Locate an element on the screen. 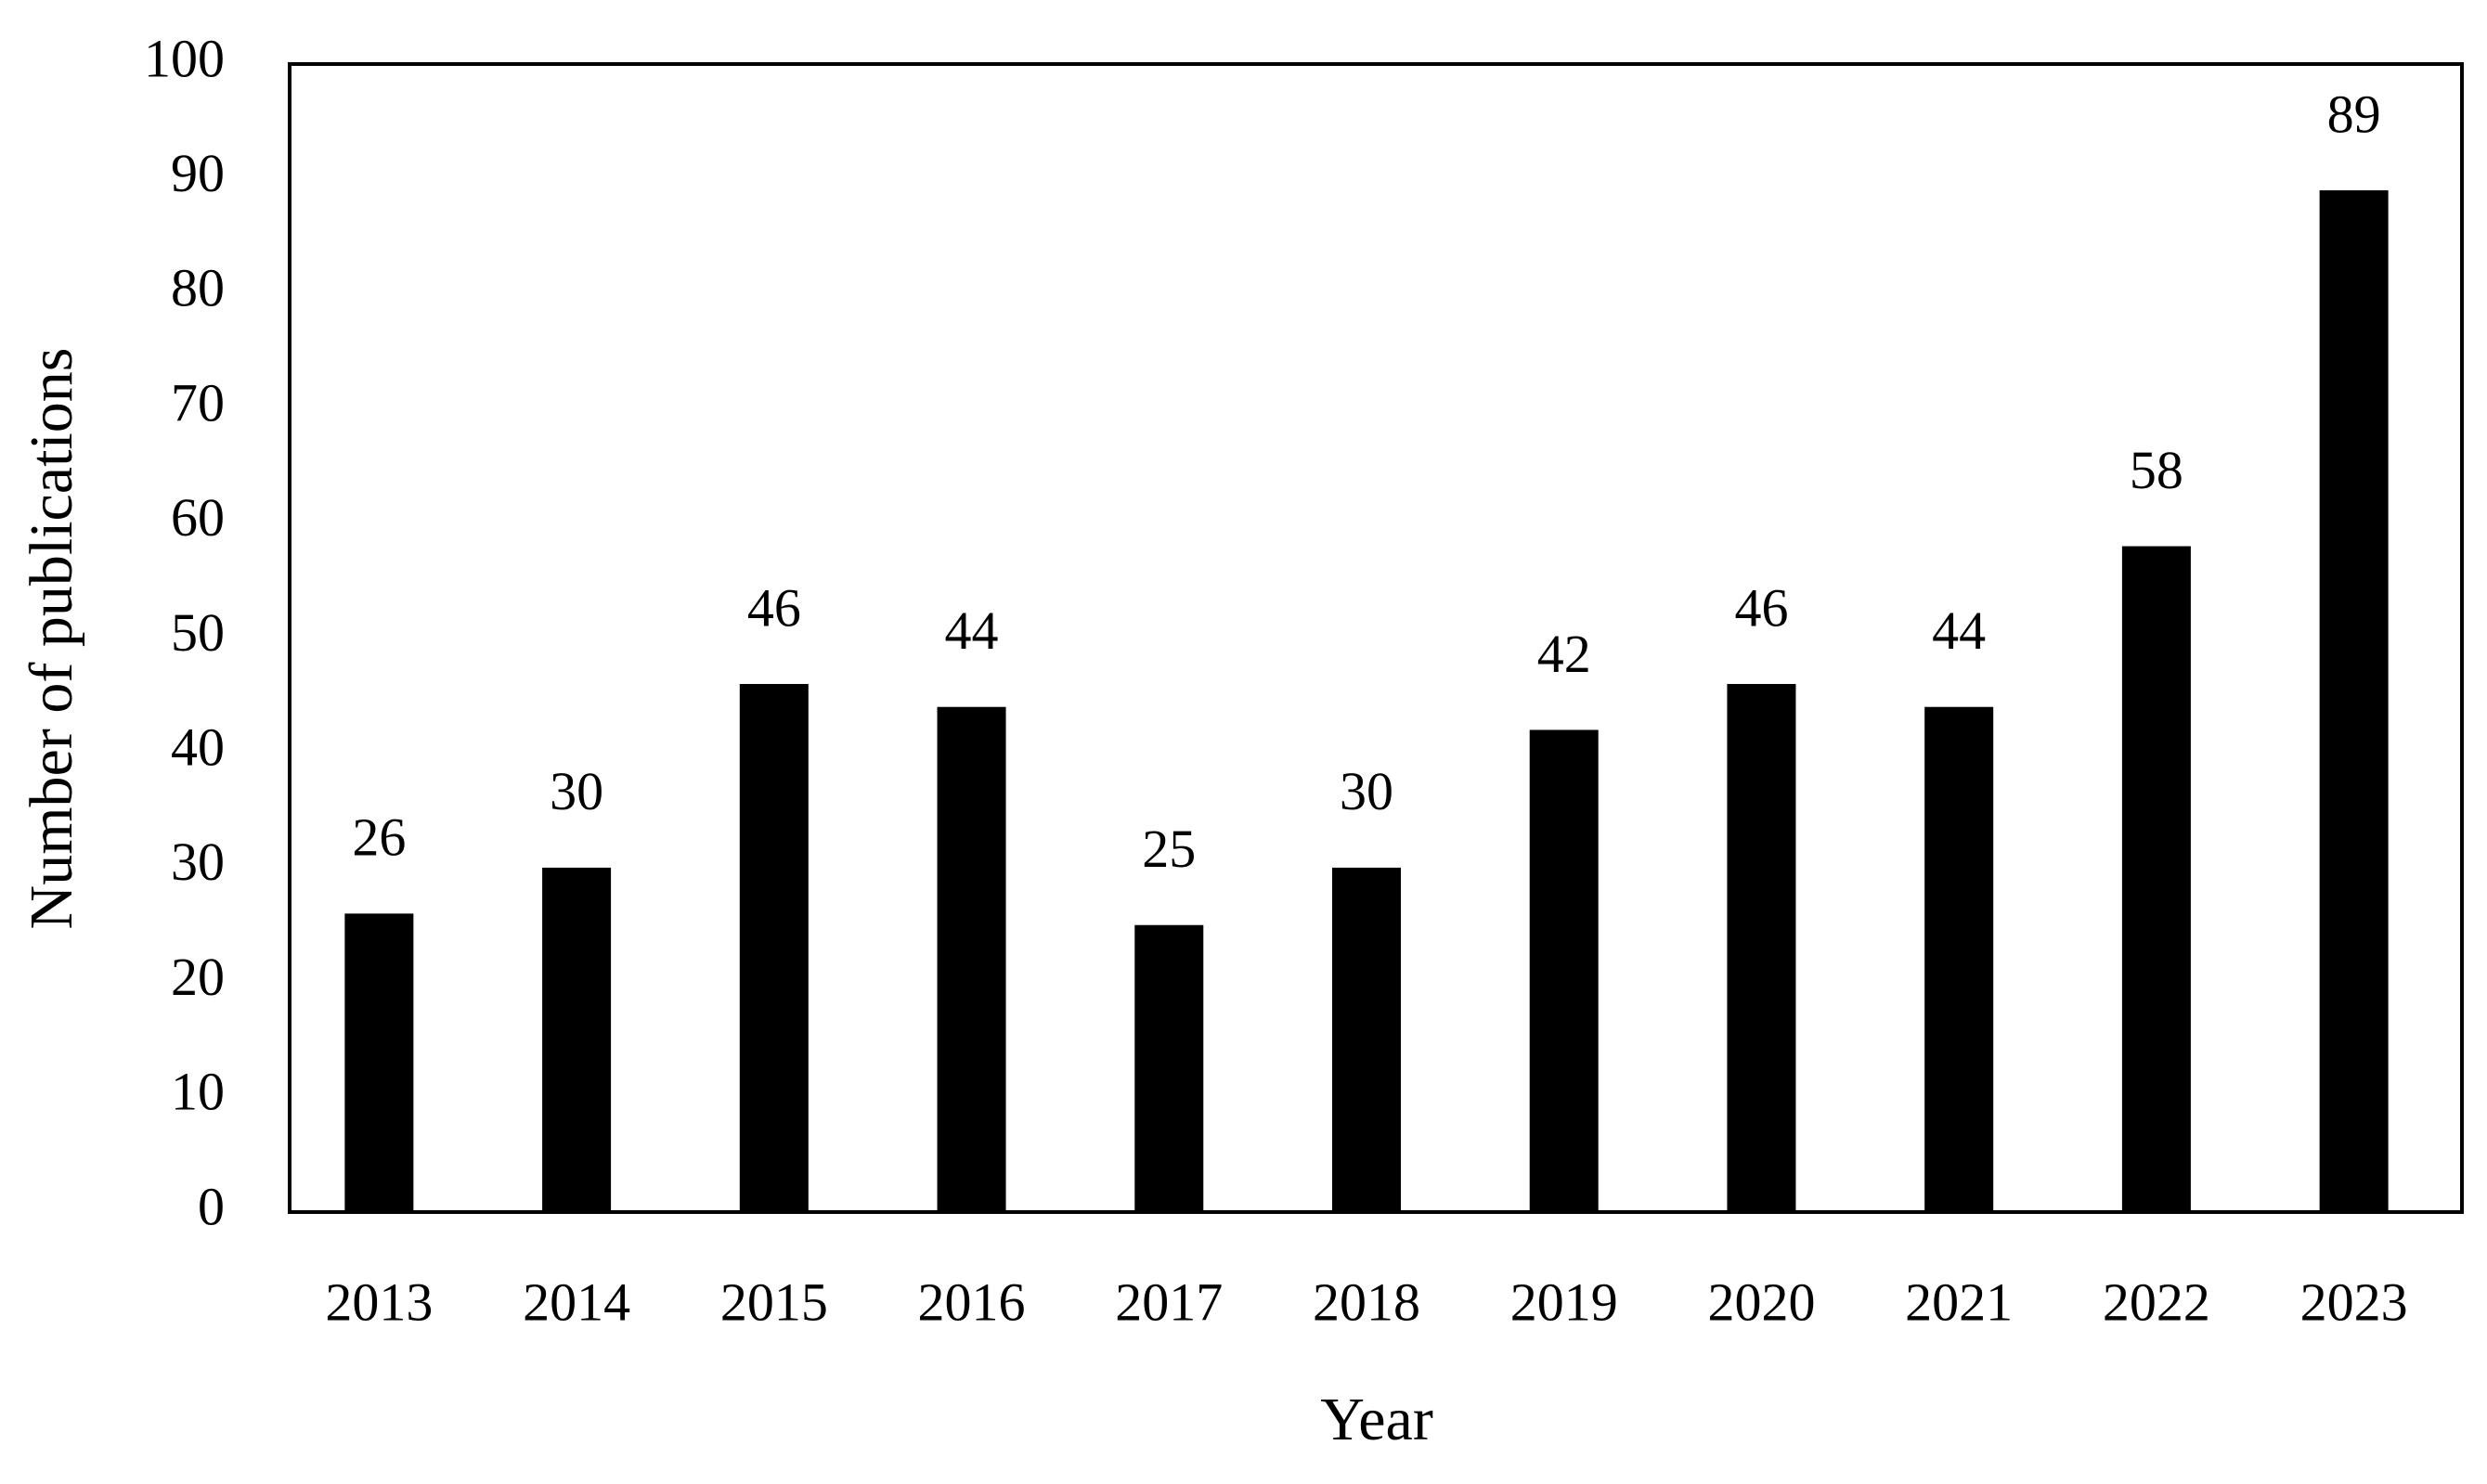 This screenshot has height=1484, width=2487. x-tick-label: 2021 is located at coordinates (1959, 1302).